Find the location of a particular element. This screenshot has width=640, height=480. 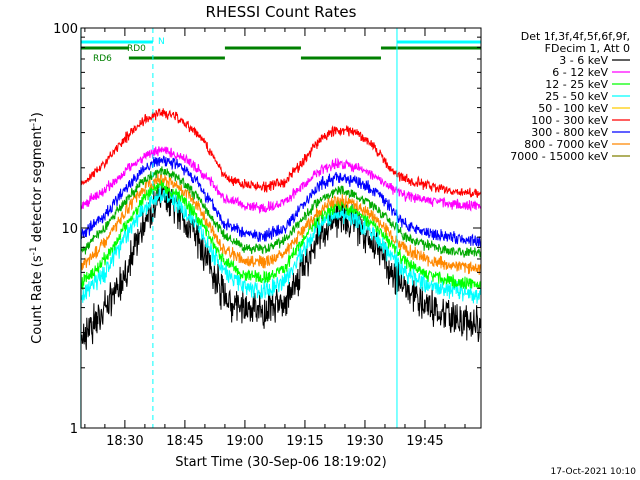

y-tick-label: 1 is located at coordinates (74, 429).